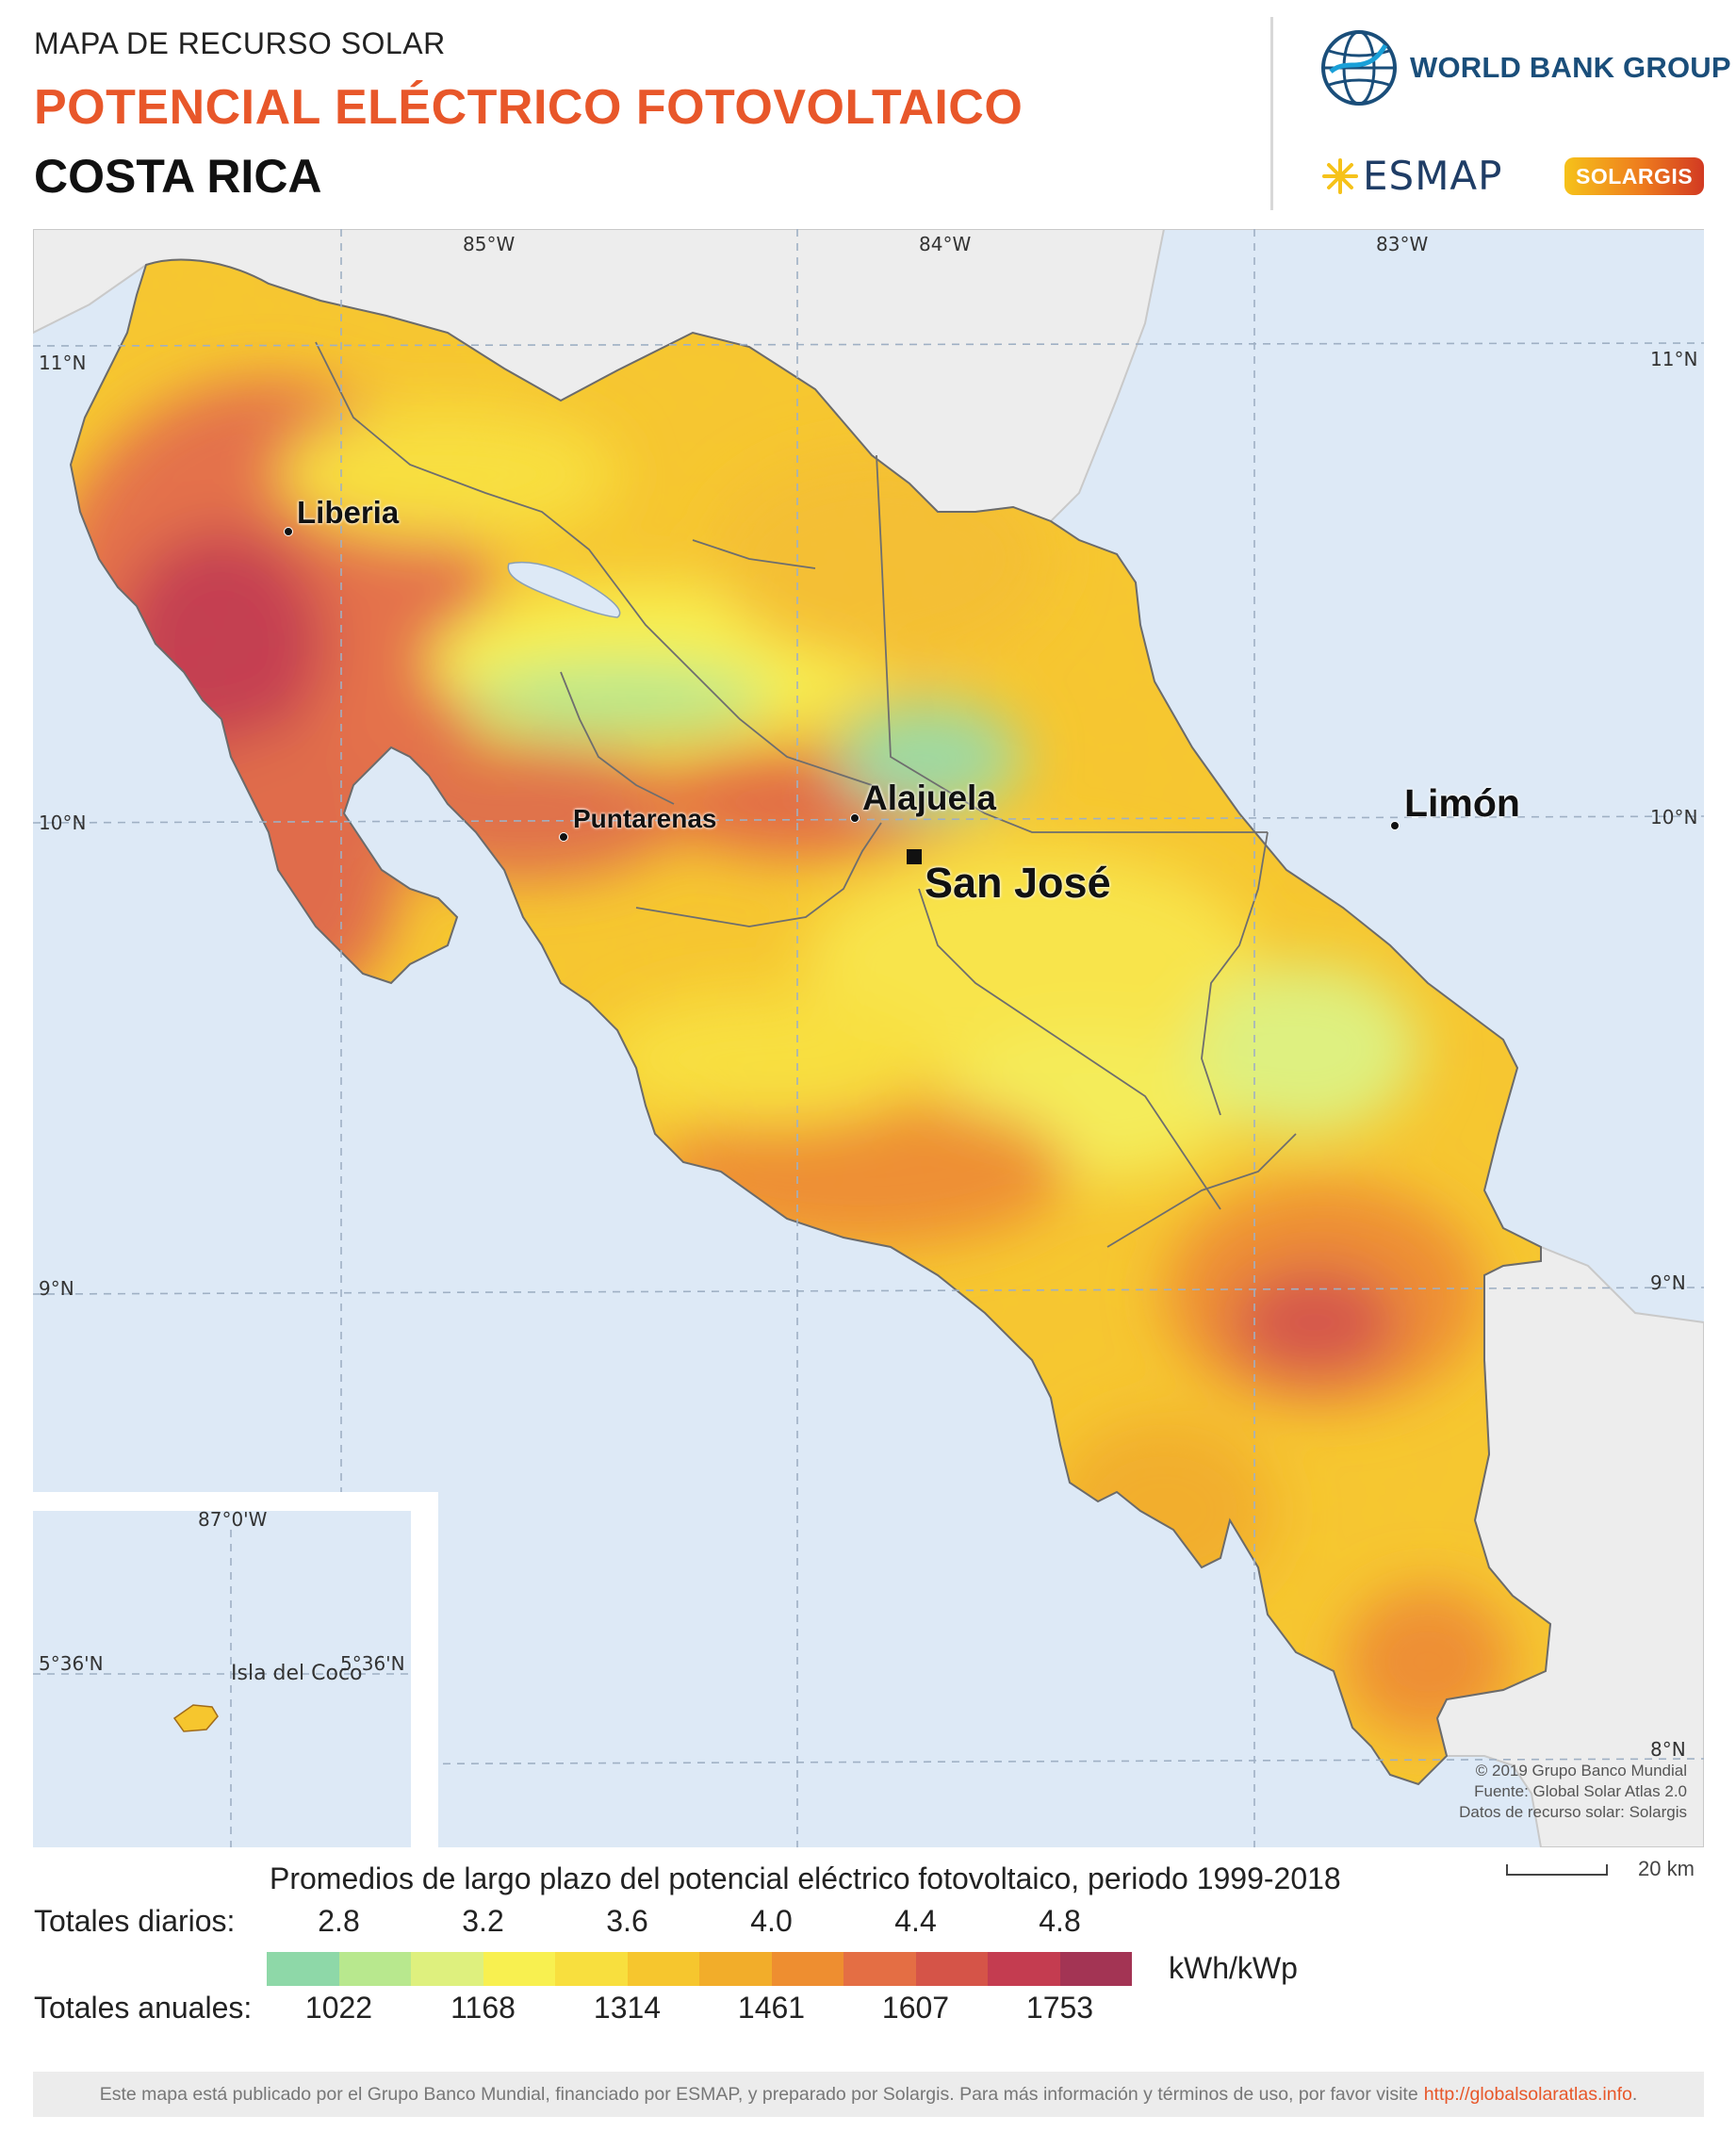 This screenshot has height=2132, width=1736. I want to click on city-marker-alajuela, so click(855, 818).